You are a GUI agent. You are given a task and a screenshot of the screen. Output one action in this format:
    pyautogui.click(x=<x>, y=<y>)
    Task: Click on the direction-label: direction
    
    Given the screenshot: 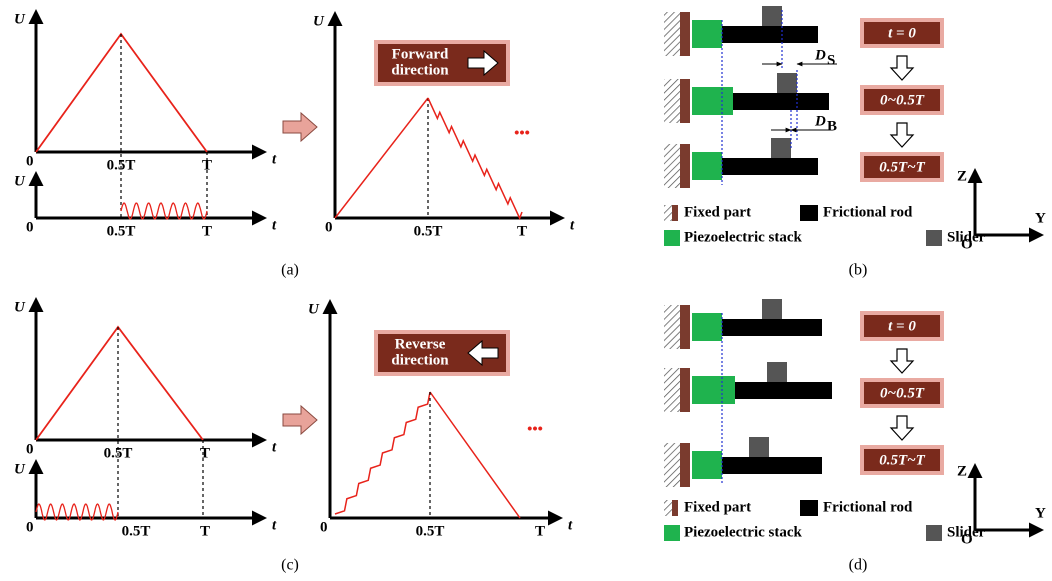 What is the action you would take?
    pyautogui.click(x=420, y=360)
    